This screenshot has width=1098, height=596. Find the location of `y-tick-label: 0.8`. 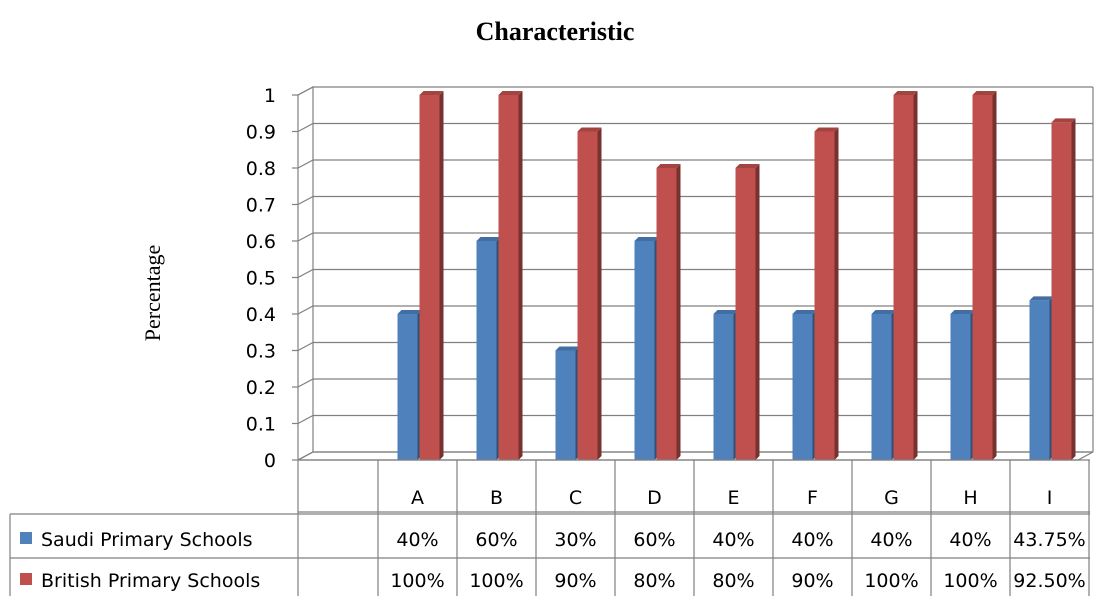

y-tick-label: 0.8 is located at coordinates (261, 169).